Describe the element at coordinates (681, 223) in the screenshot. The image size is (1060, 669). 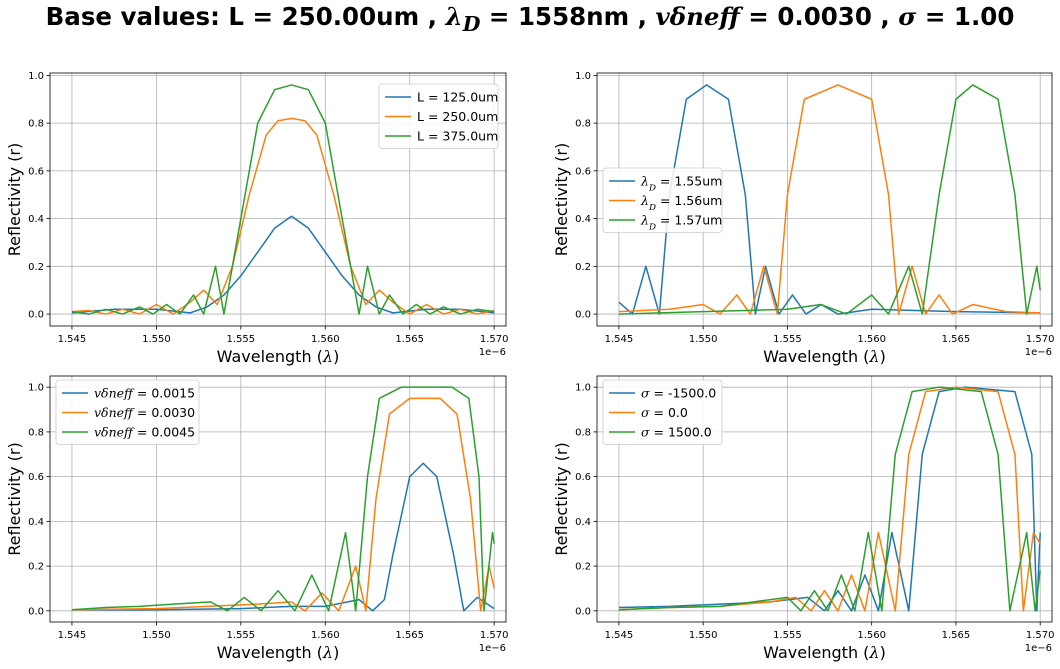
I see `legend-label: λD = 1.57um` at that location.